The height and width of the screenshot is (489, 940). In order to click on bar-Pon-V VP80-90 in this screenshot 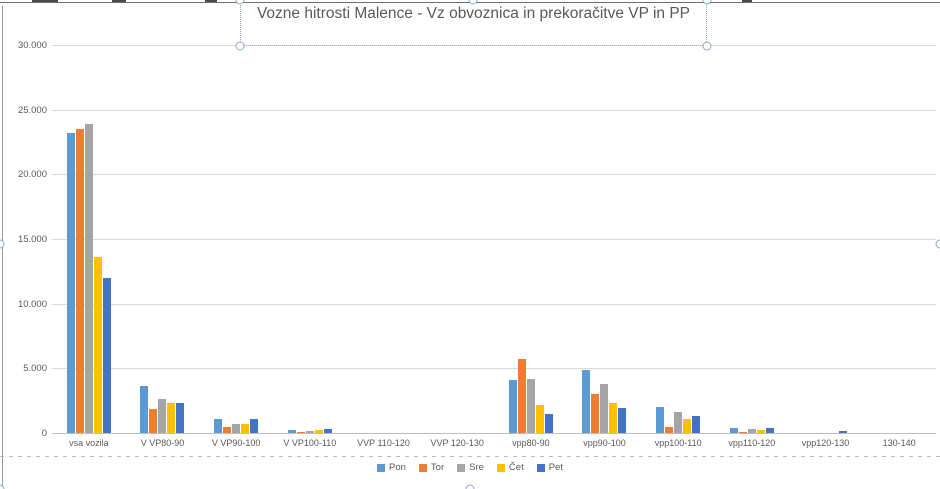, I will do `click(144, 409)`.